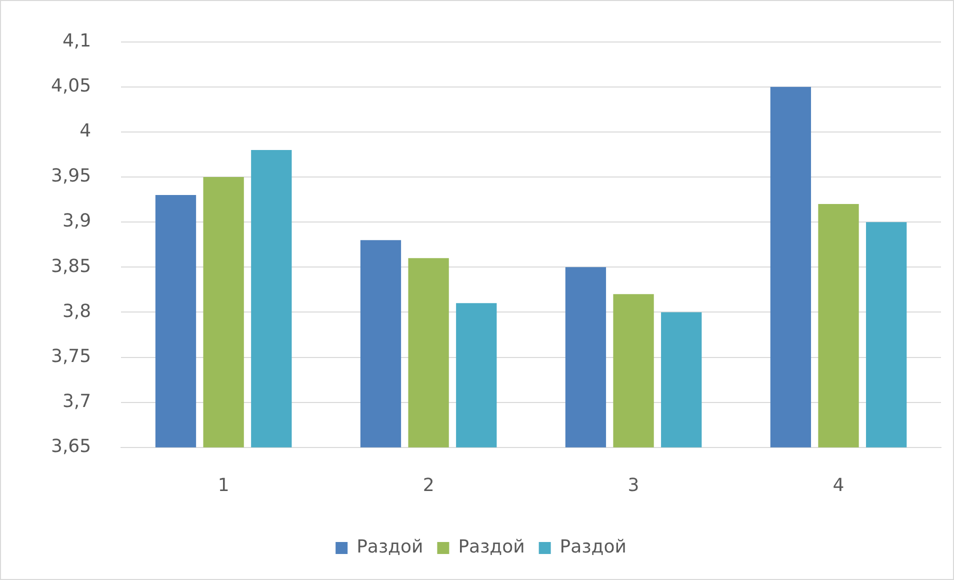 The height and width of the screenshot is (580, 954). I want to click on x-tick-label: 2, so click(428, 485).